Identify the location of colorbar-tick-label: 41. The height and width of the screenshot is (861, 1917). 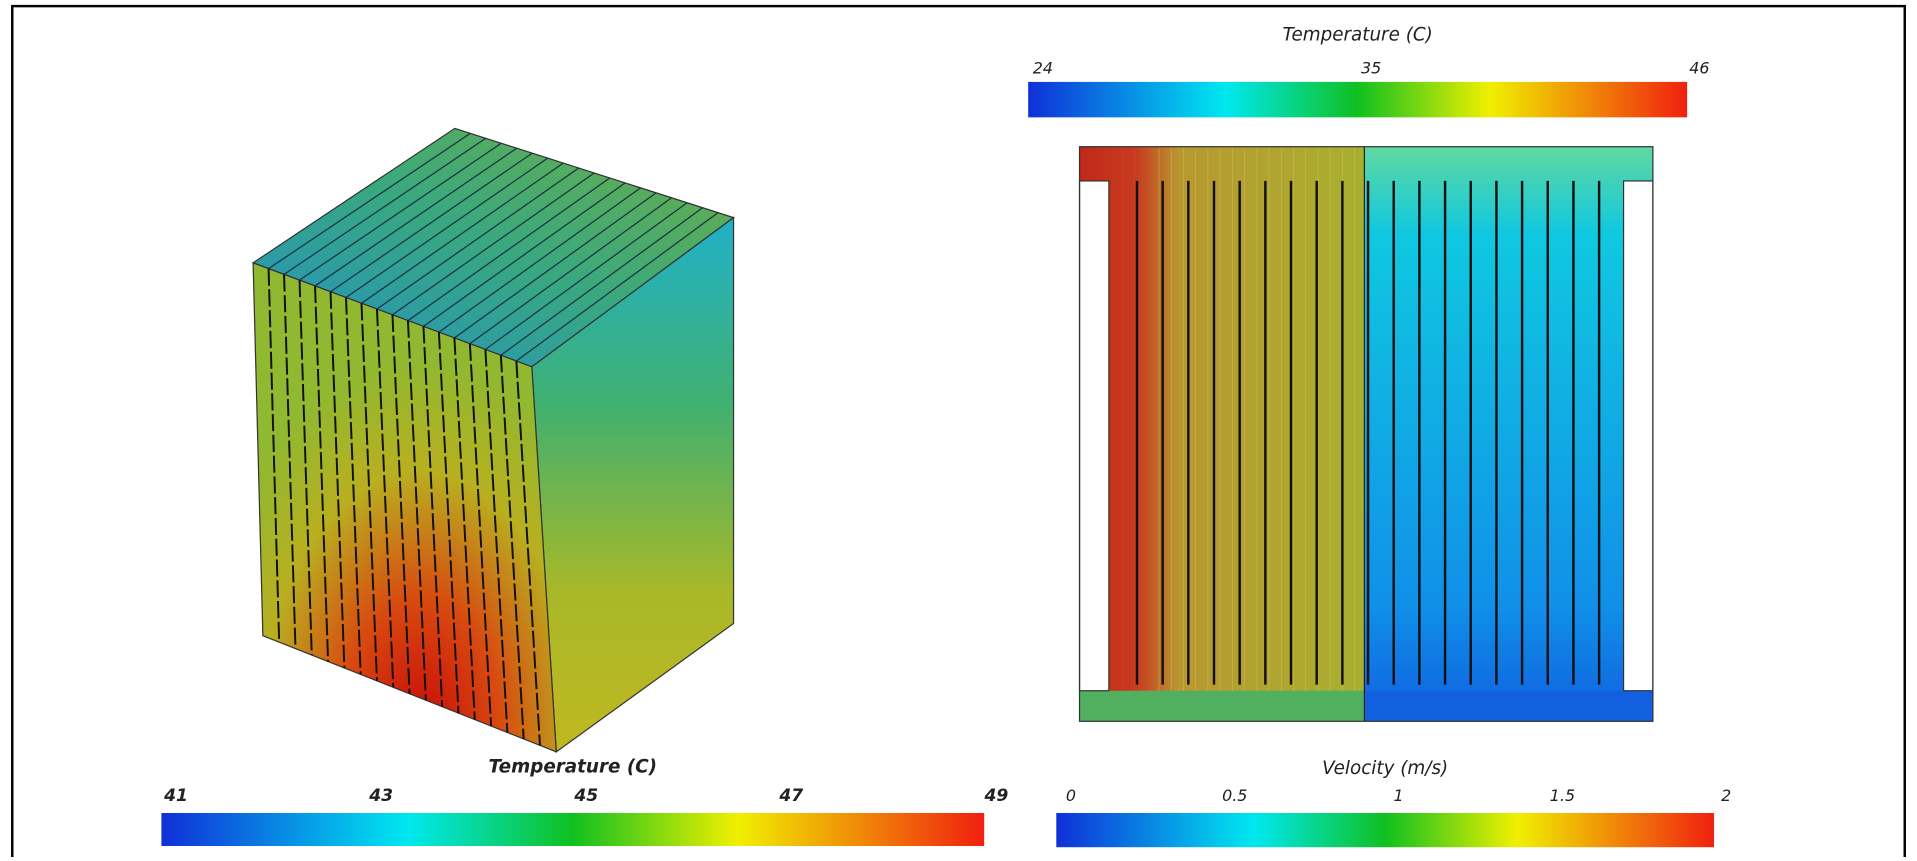
(175, 796).